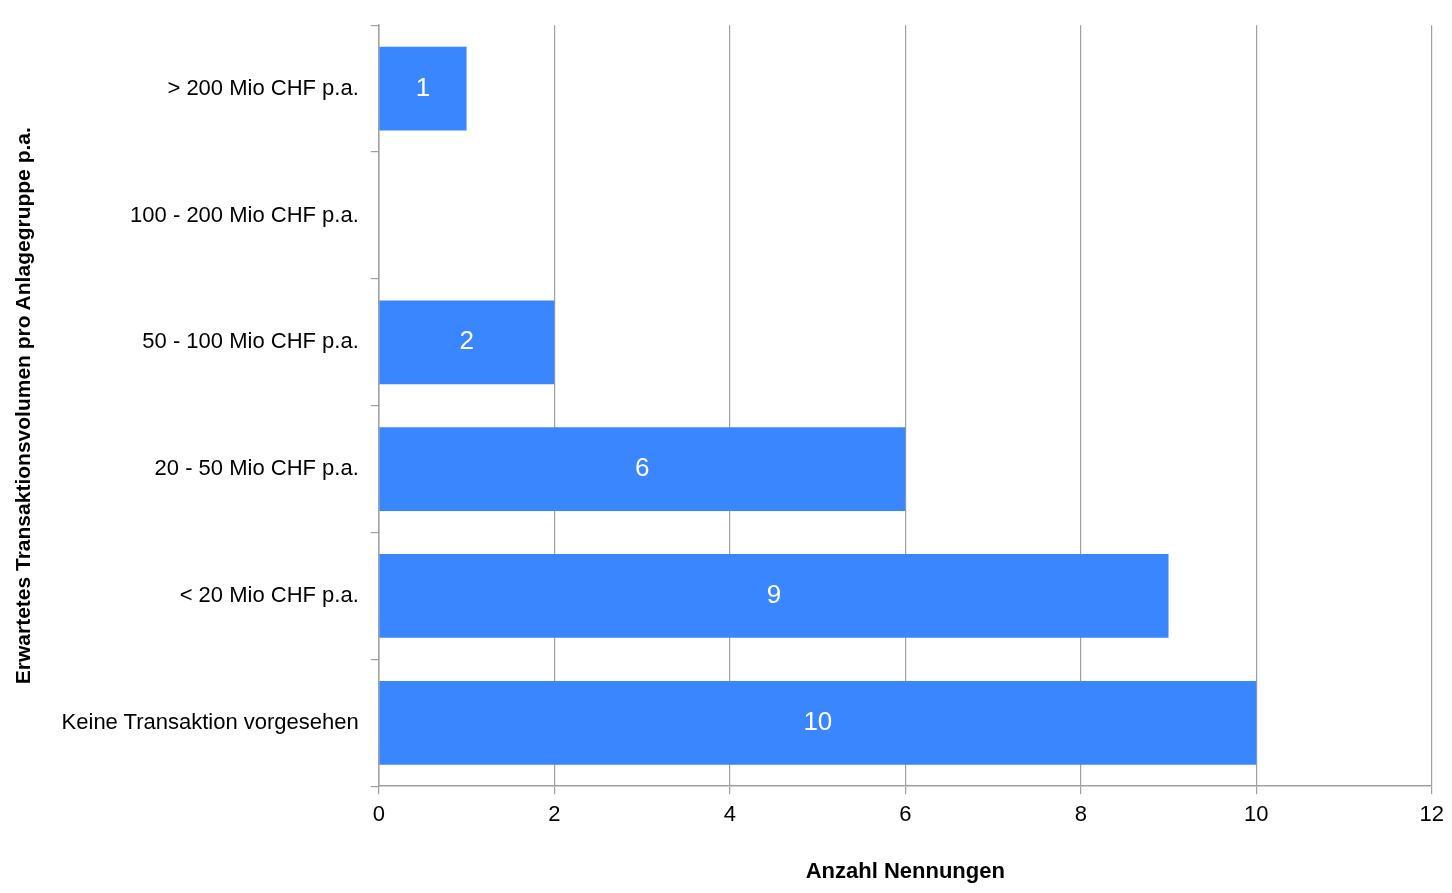  I want to click on y-tick-label: < 20 Mio CHF p.a., so click(269, 595).